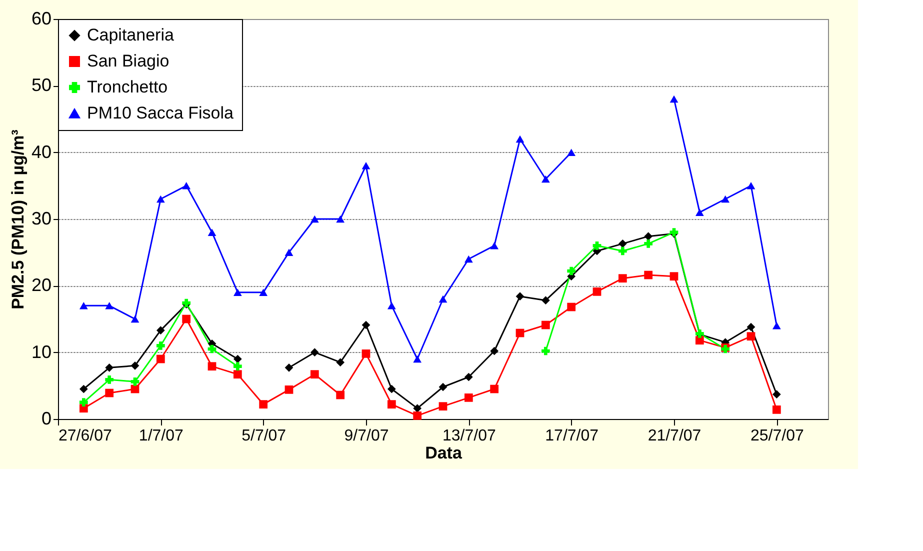 The width and height of the screenshot is (923, 551). I want to click on y-tick-label: 30, so click(41, 218).